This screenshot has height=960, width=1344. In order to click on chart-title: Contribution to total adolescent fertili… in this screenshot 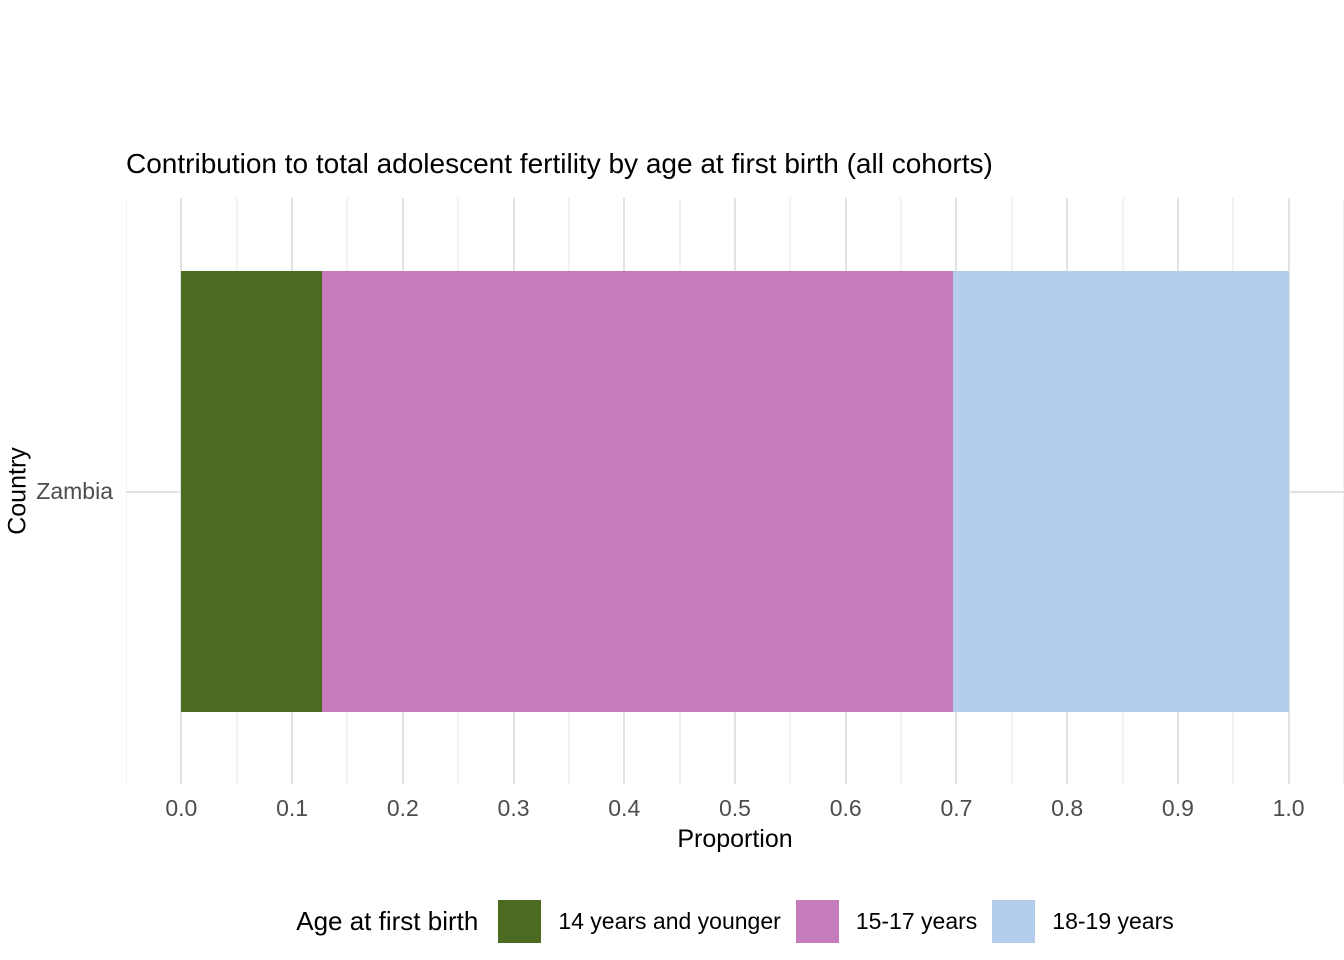, I will do `click(559, 163)`.